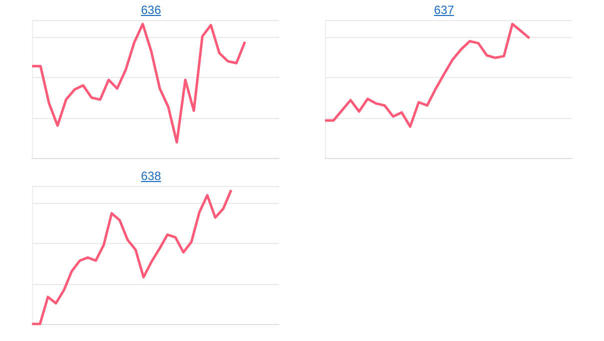  Describe the element at coordinates (444, 10) in the screenshot. I see `chart-title: 637` at that location.